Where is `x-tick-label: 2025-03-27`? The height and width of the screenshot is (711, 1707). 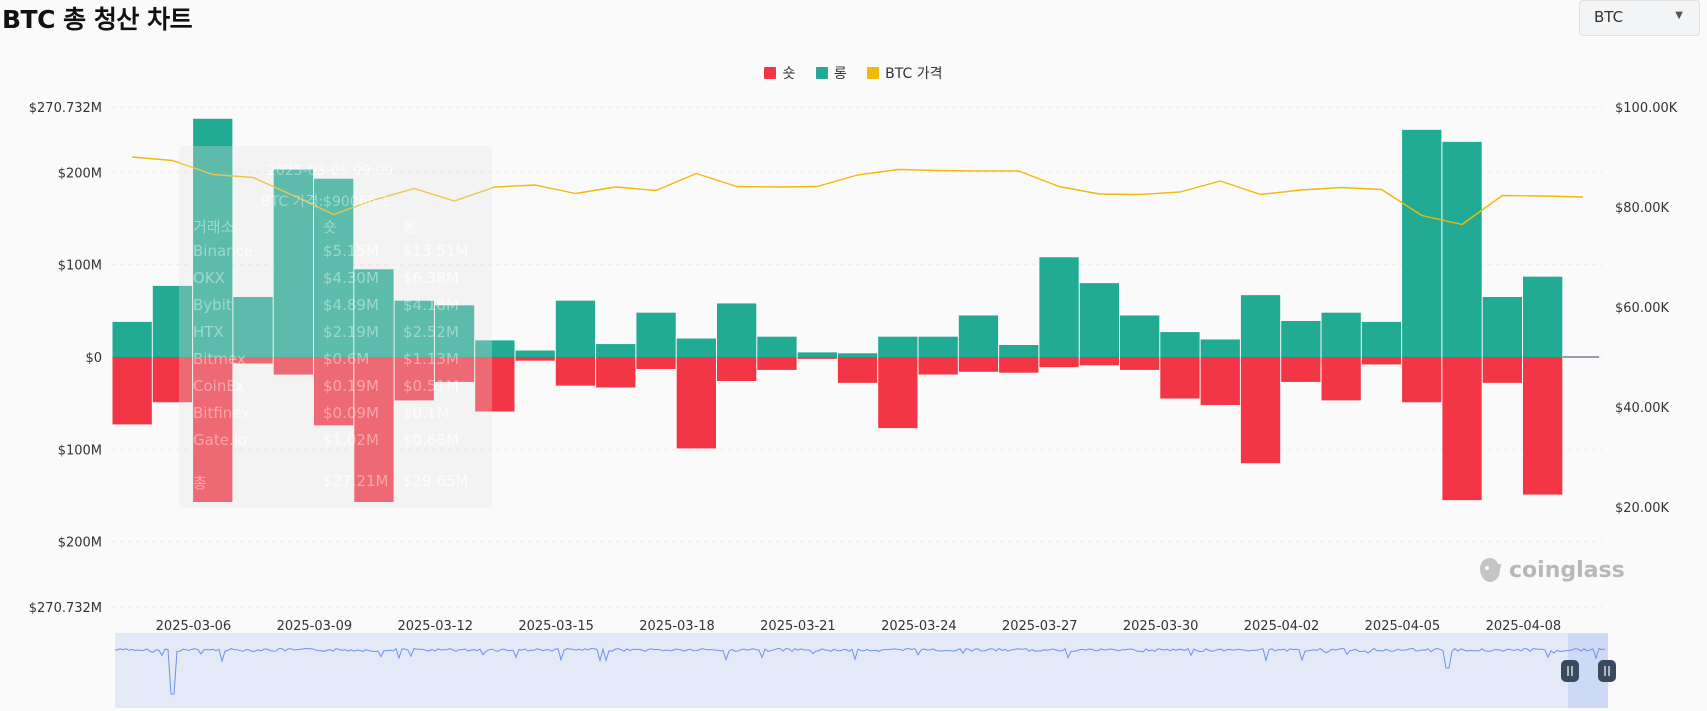 x-tick-label: 2025-03-27 is located at coordinates (1040, 626).